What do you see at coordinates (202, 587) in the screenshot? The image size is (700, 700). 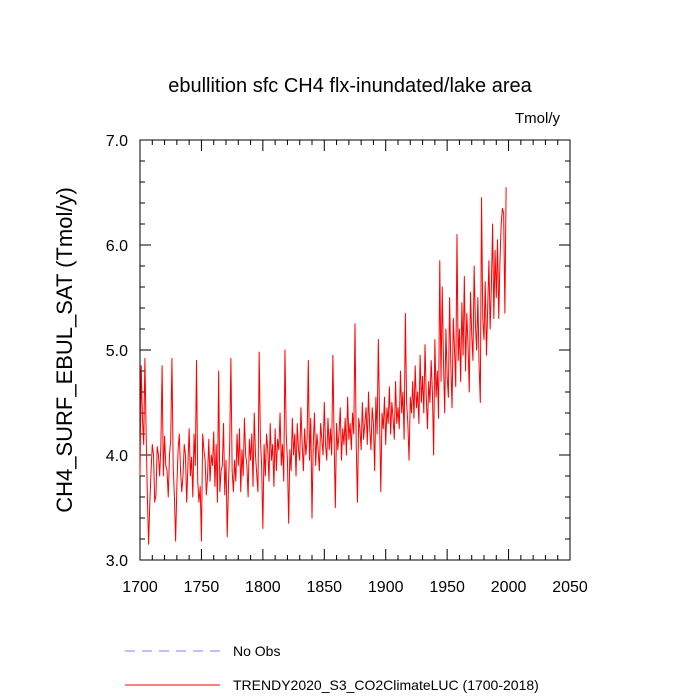 I see `x-tick-label: 1750` at bounding box center [202, 587].